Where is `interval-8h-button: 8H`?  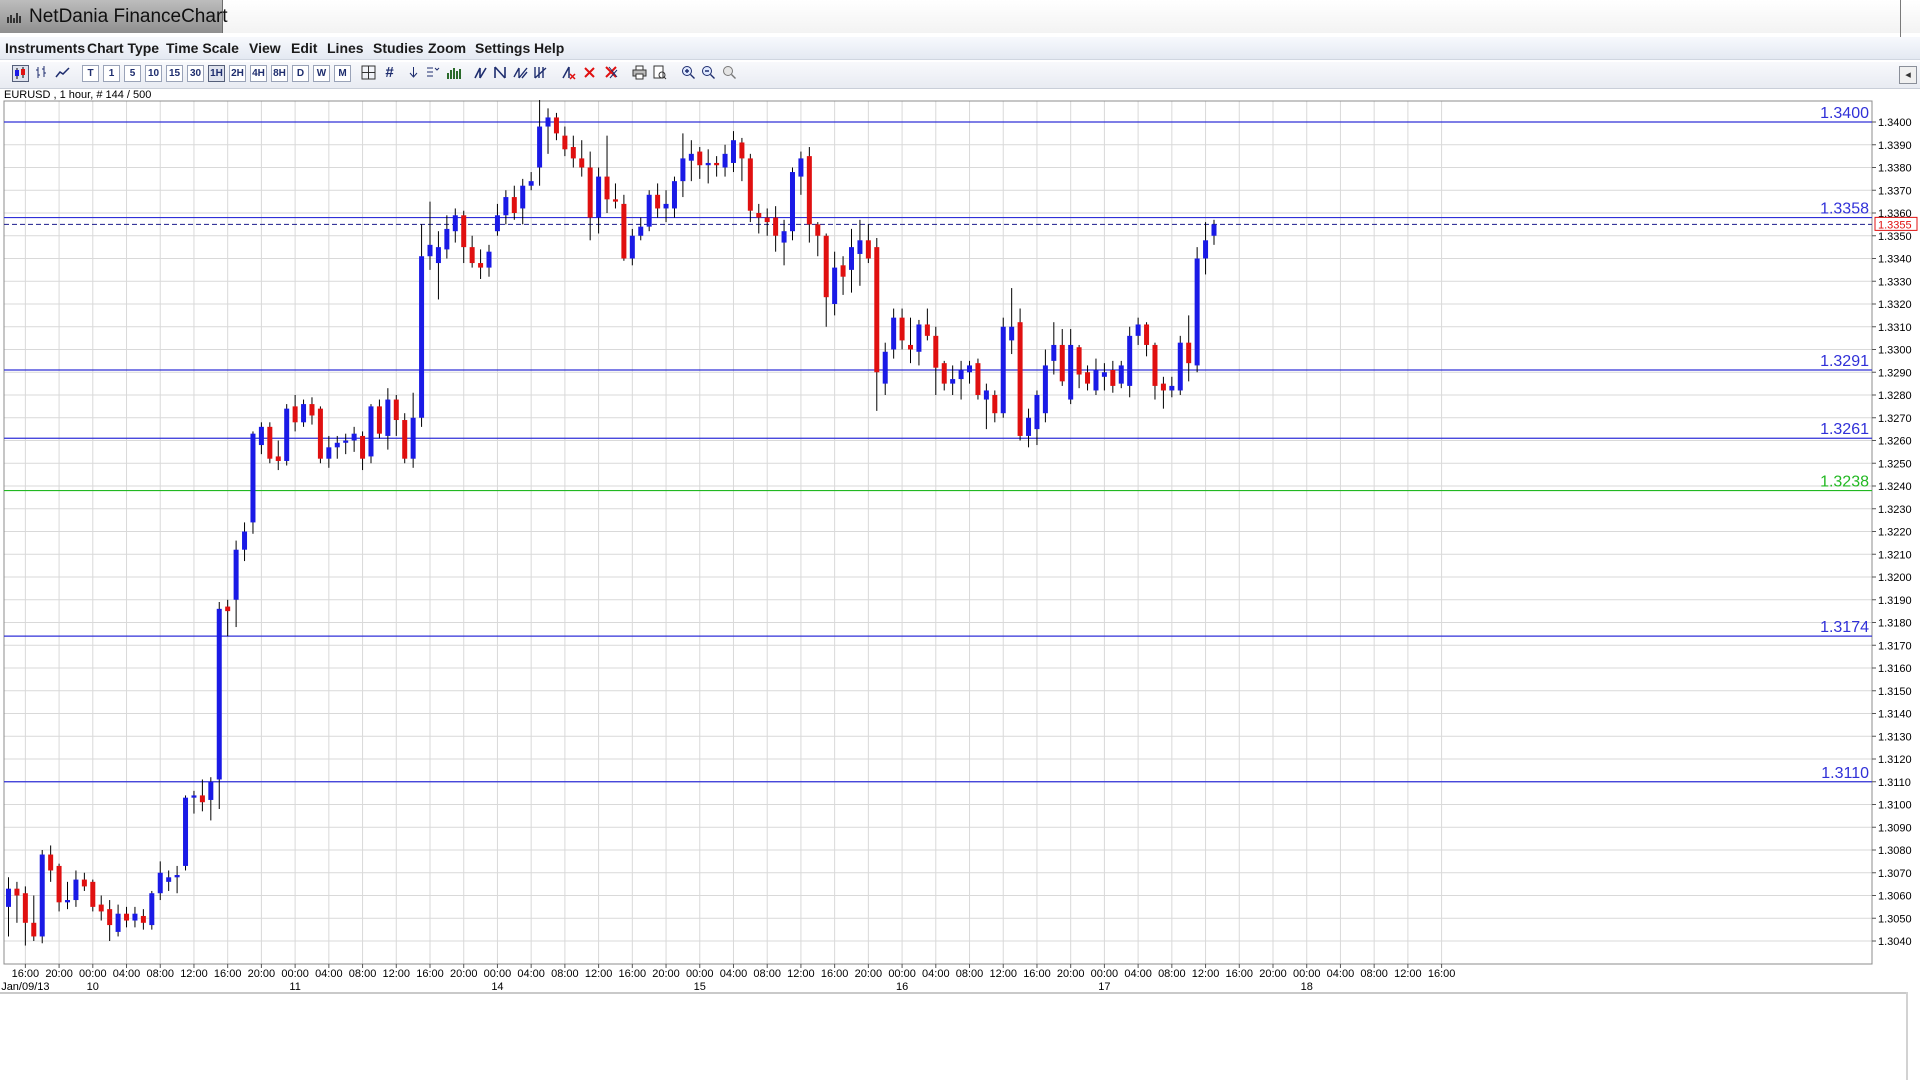
interval-8h-button: 8H is located at coordinates (279, 73).